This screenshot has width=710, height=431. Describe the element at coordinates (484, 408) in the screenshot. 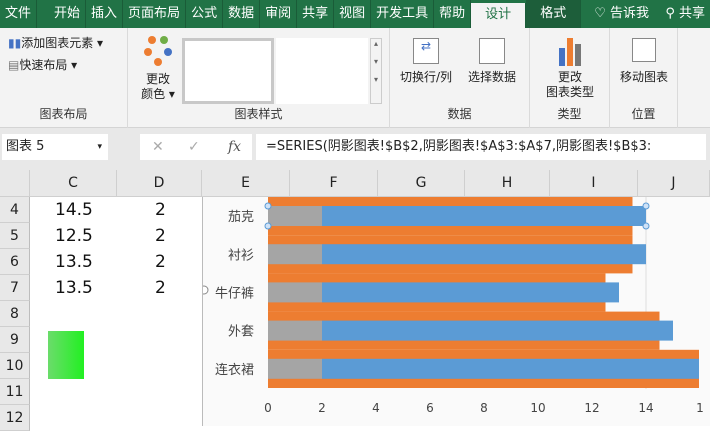

I see `x-tick-label: 8` at that location.